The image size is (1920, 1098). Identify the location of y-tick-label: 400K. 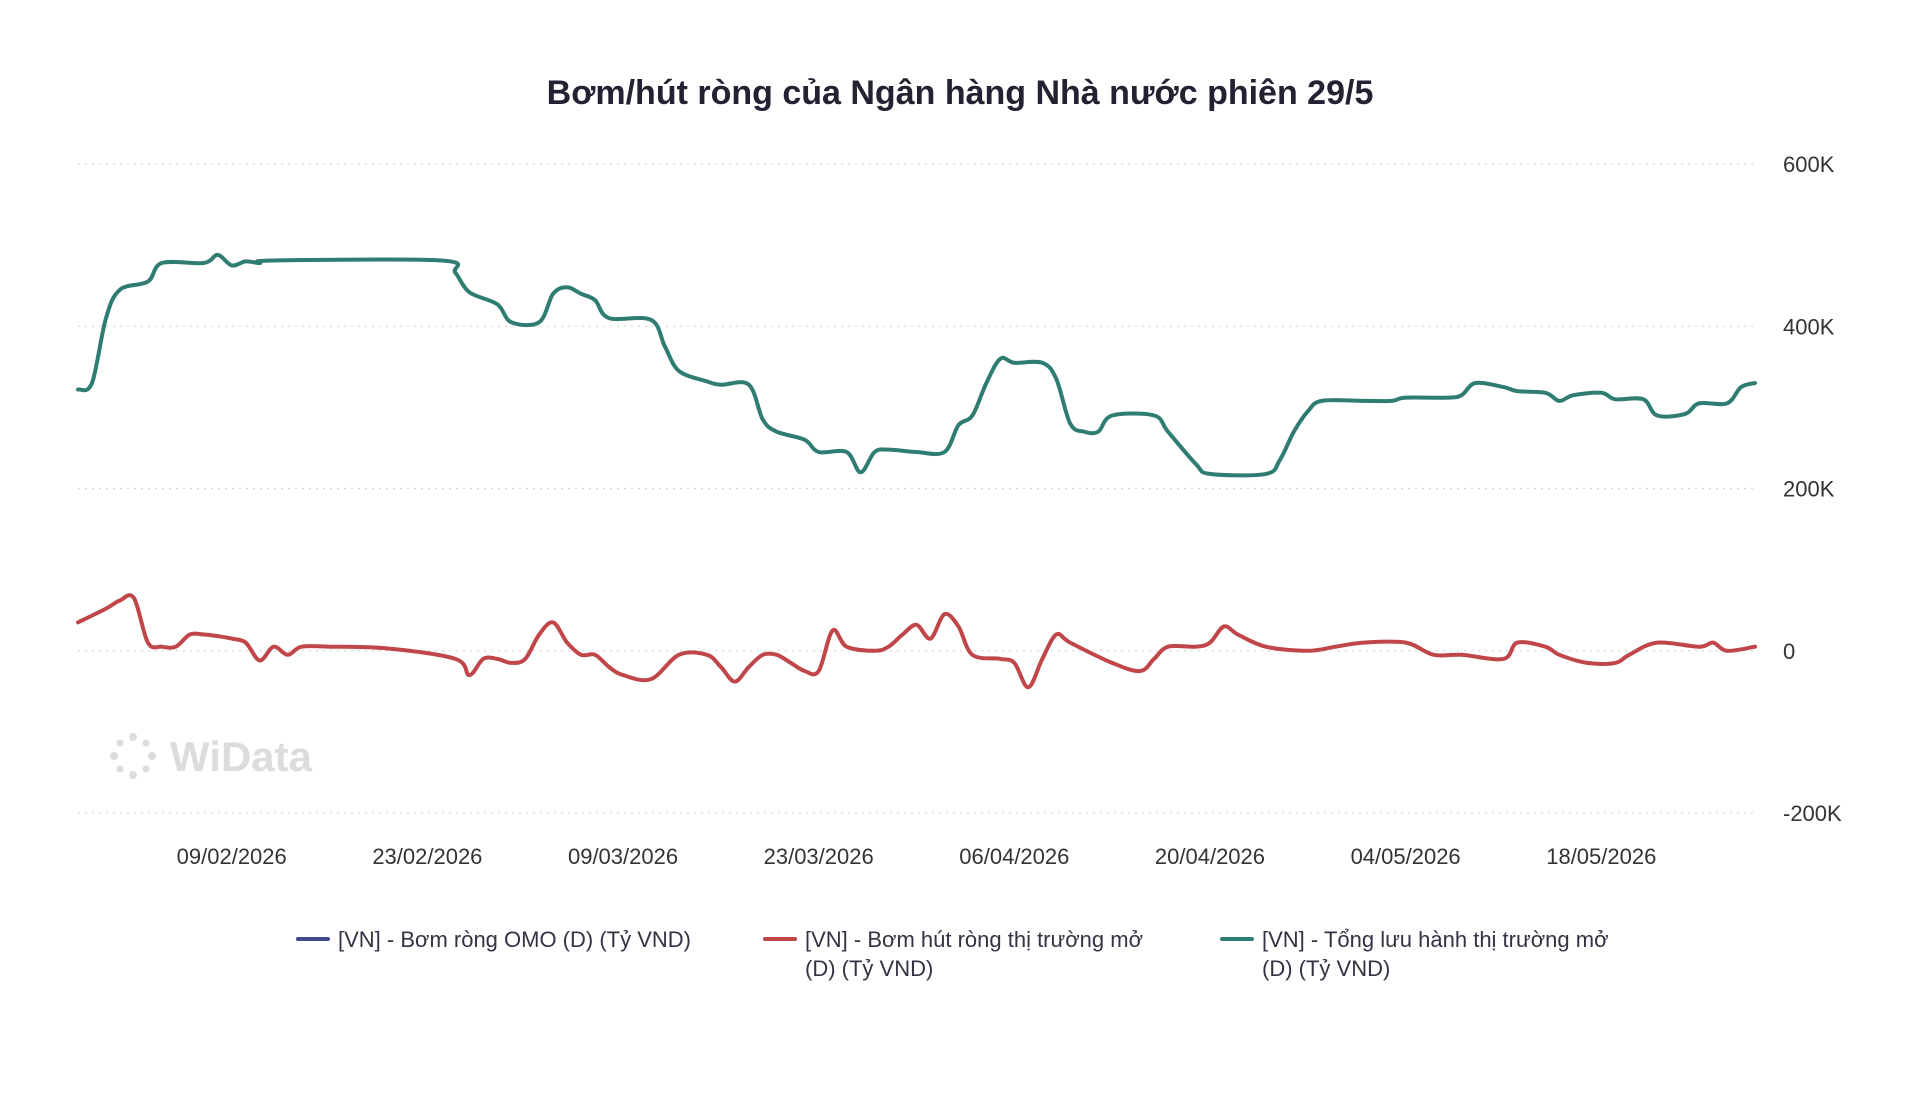
(1809, 326).